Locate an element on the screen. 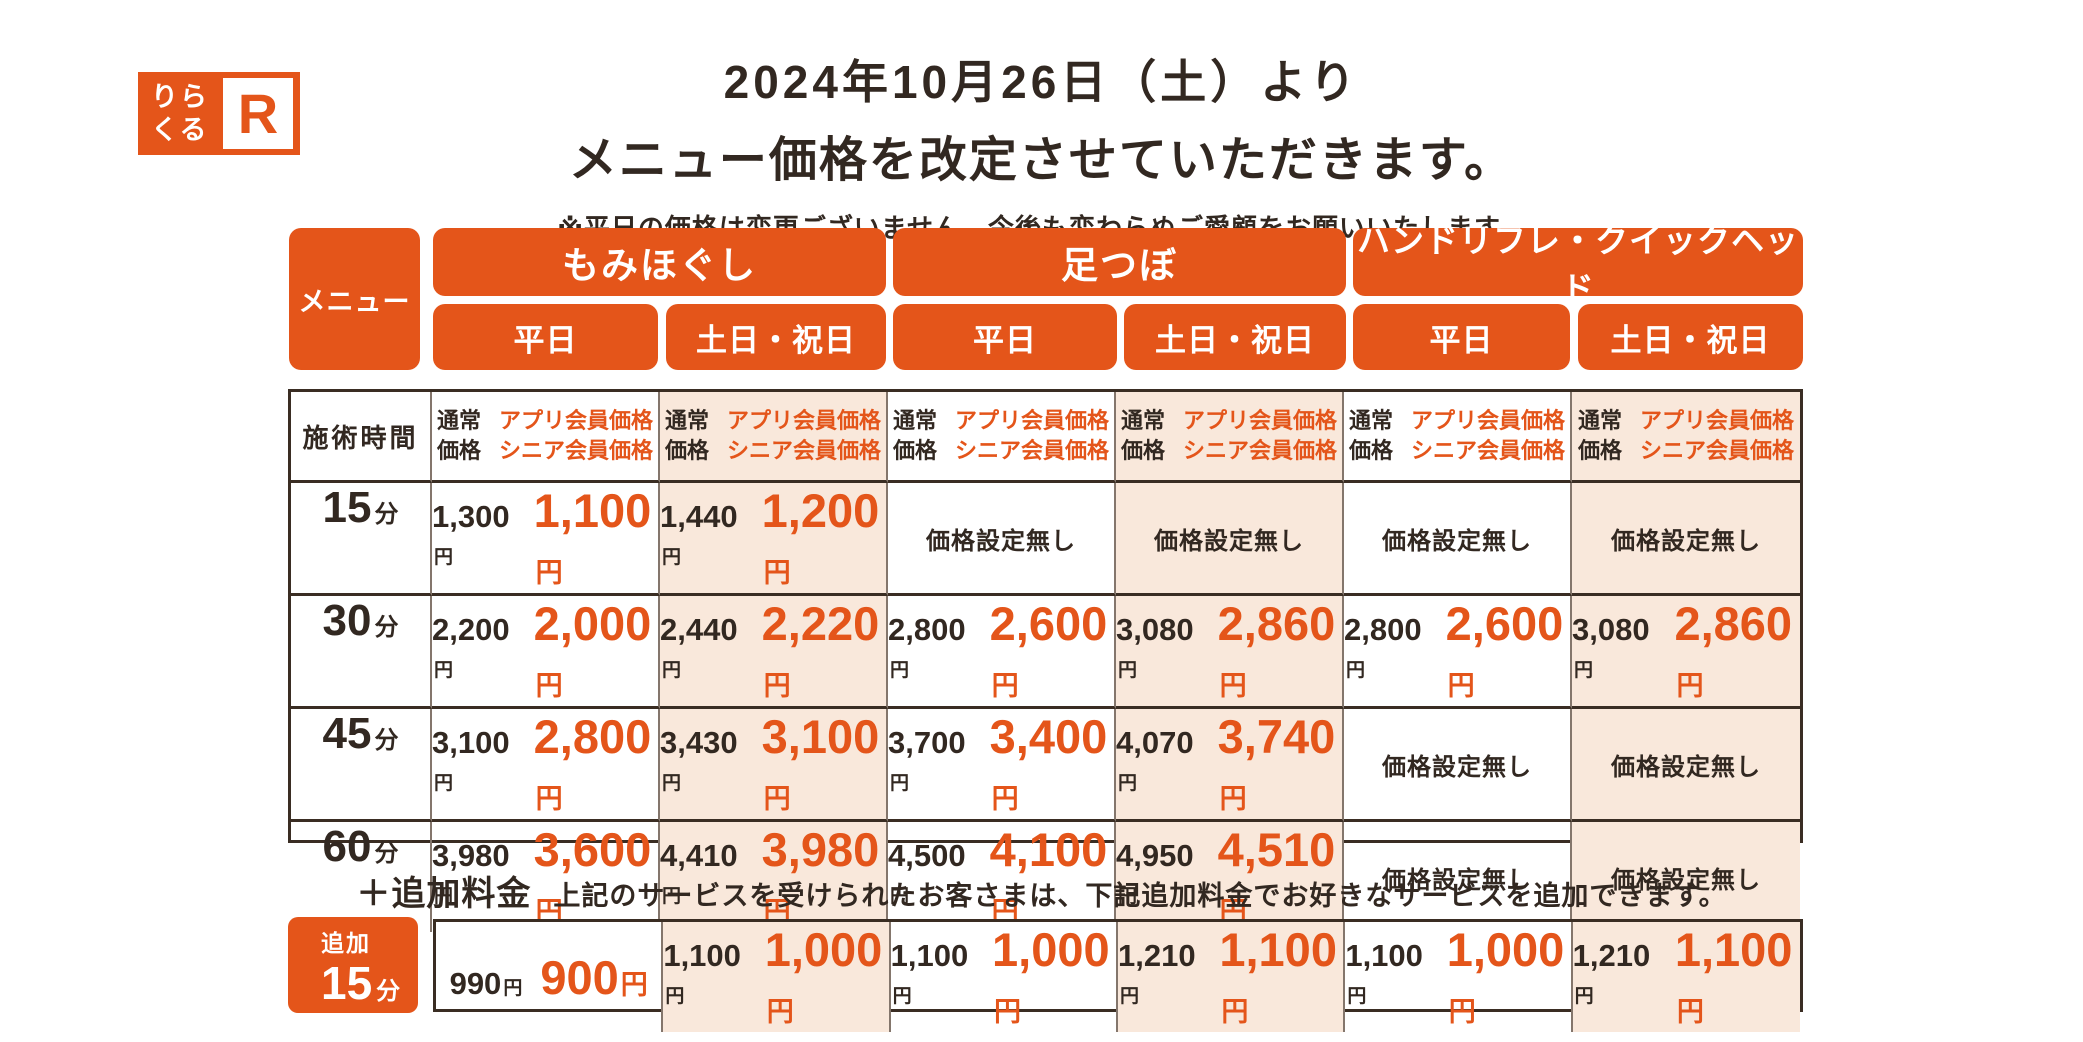  price-cell: 4,070円 3,740円 is located at coordinates (1230, 765).